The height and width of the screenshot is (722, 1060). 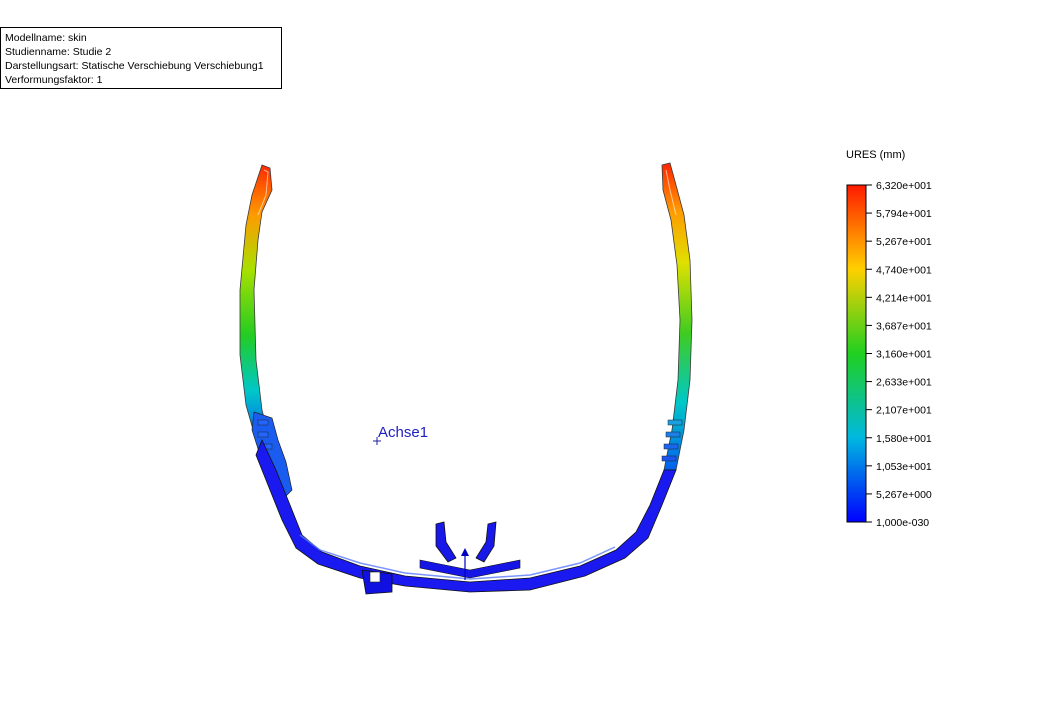 I want to click on axis-marker: Achse1, so click(x=400, y=434).